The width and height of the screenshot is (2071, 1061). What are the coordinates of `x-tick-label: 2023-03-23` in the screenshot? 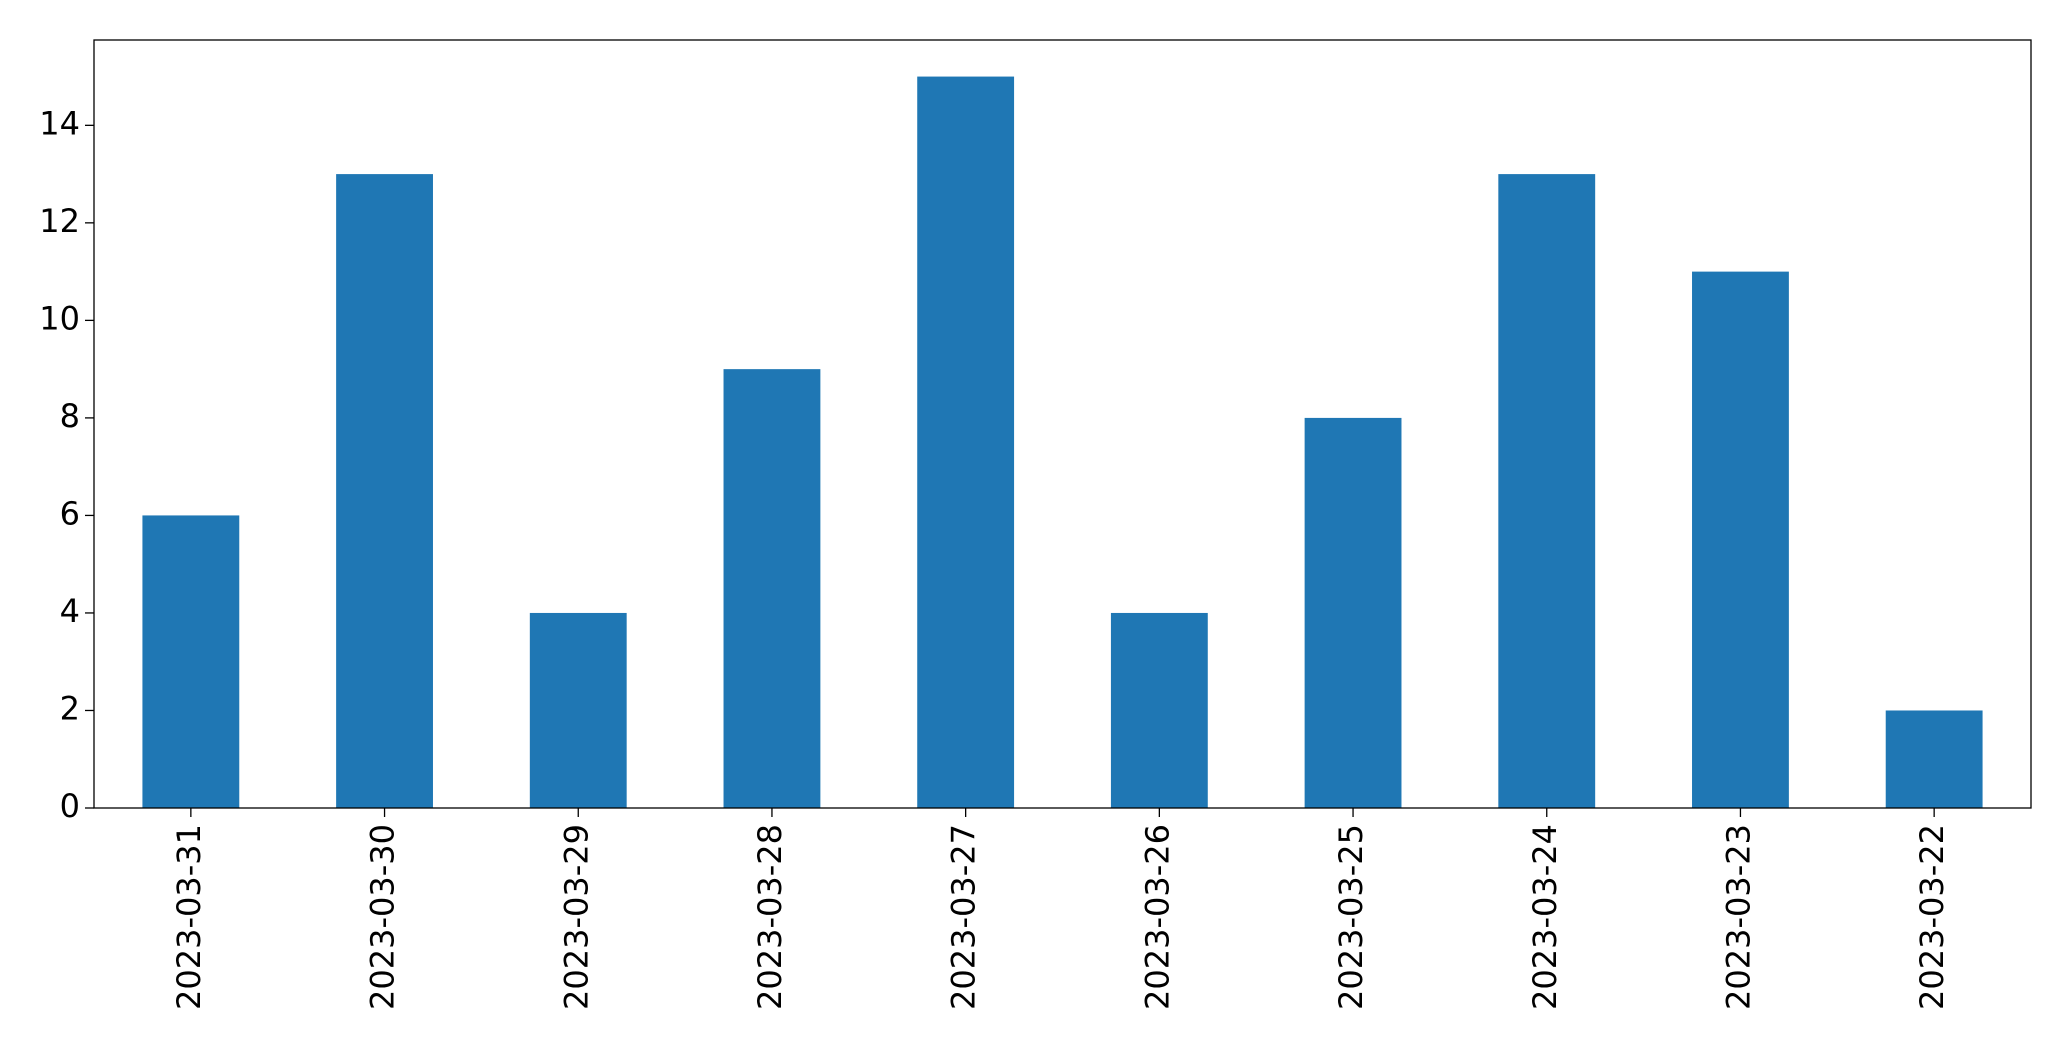 It's located at (1738, 917).